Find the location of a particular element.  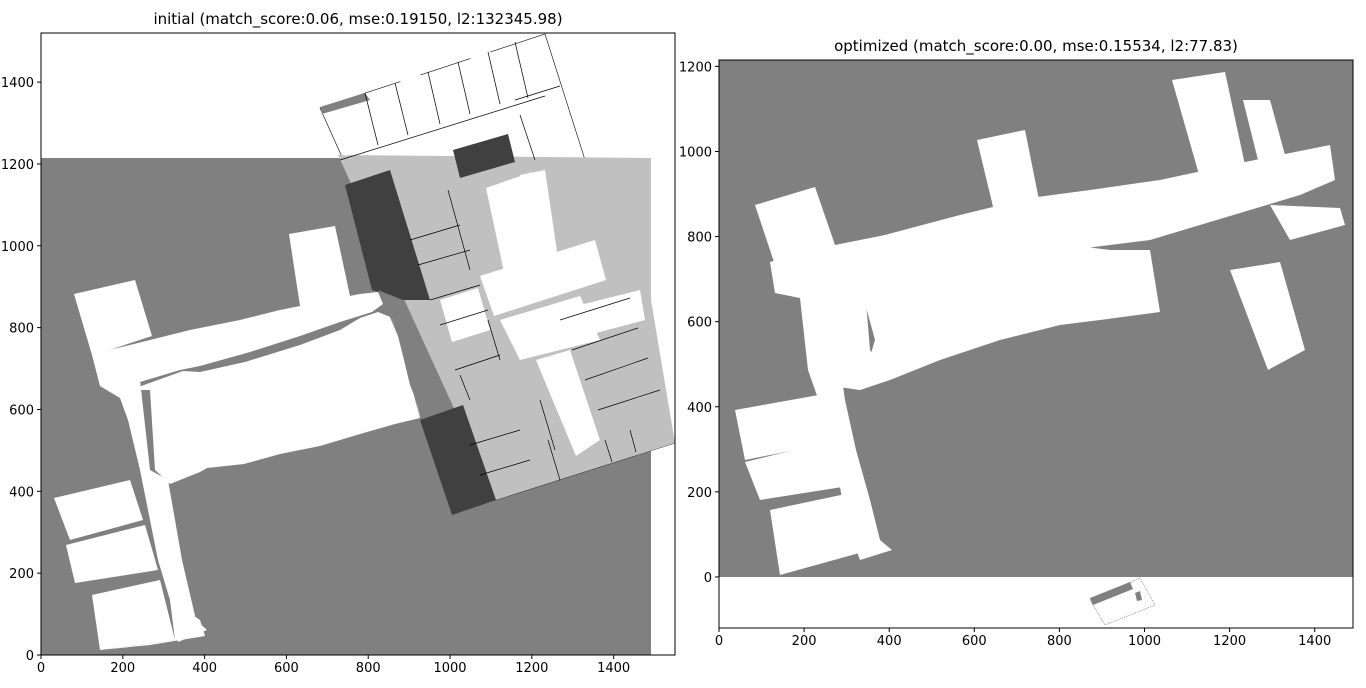

y-axis-optimized: 0 200 400 600 800 1000 1200 is located at coordinates (699, 323).